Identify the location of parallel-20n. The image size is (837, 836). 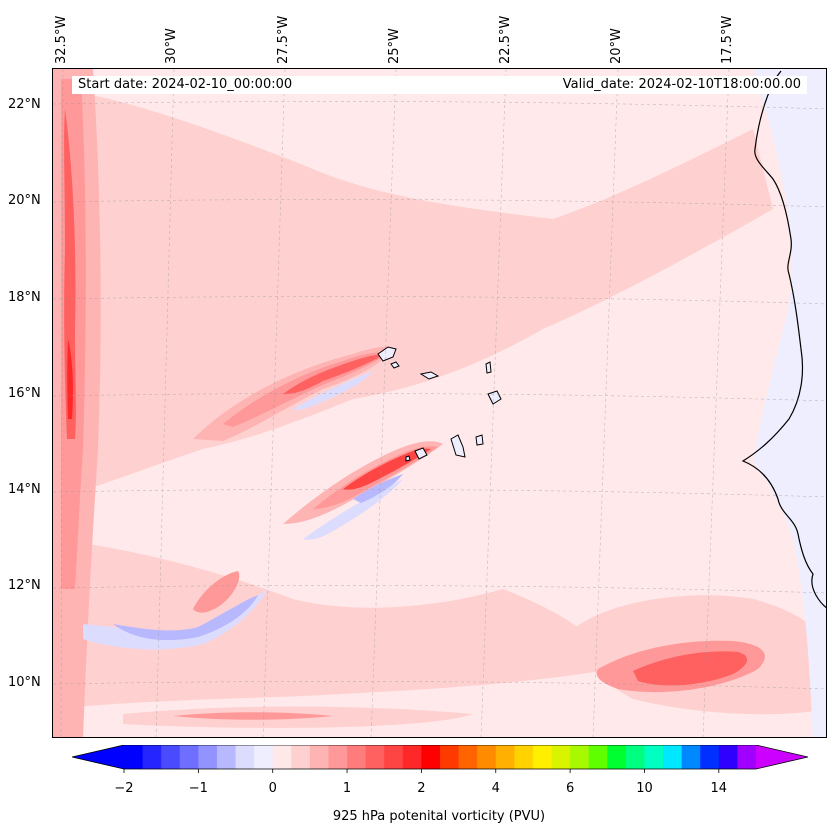
(439, 203).